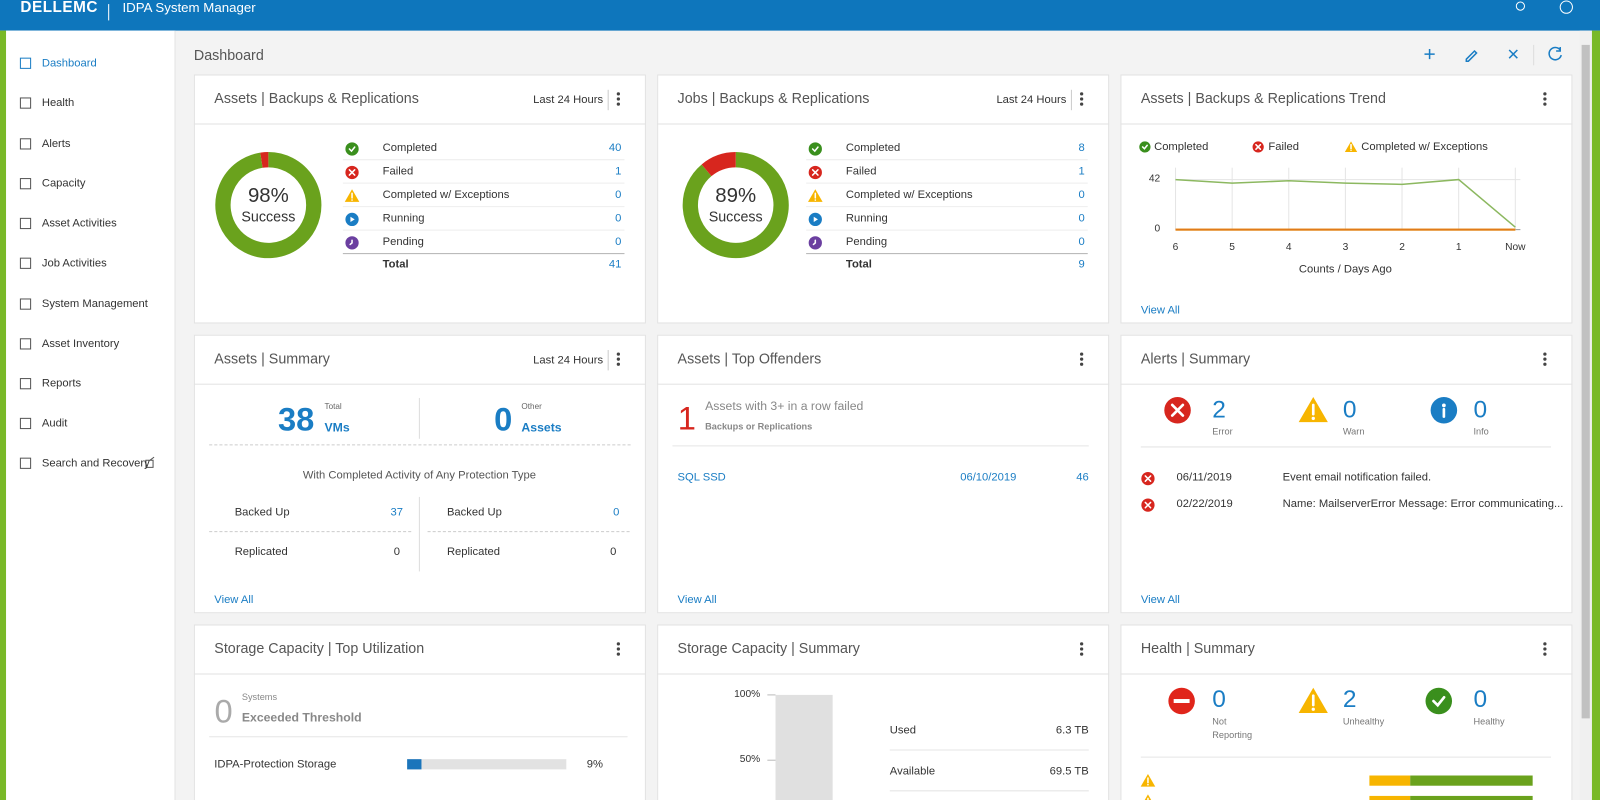 This screenshot has height=800, width=1600. Describe the element at coordinates (1520, 6) in the screenshot. I see `user-icon` at that location.